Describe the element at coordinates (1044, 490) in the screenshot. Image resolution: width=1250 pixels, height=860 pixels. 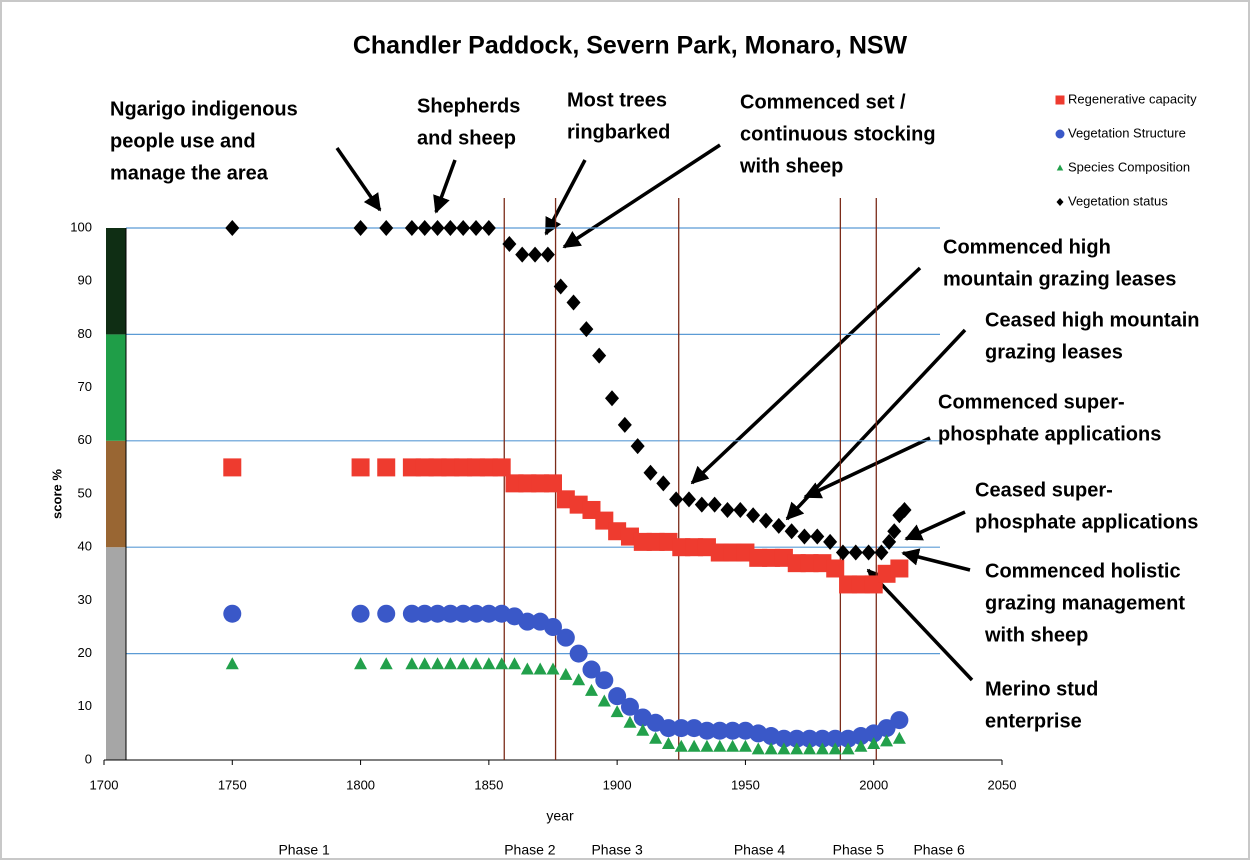
I see `annotation: Ceased super-` at that location.